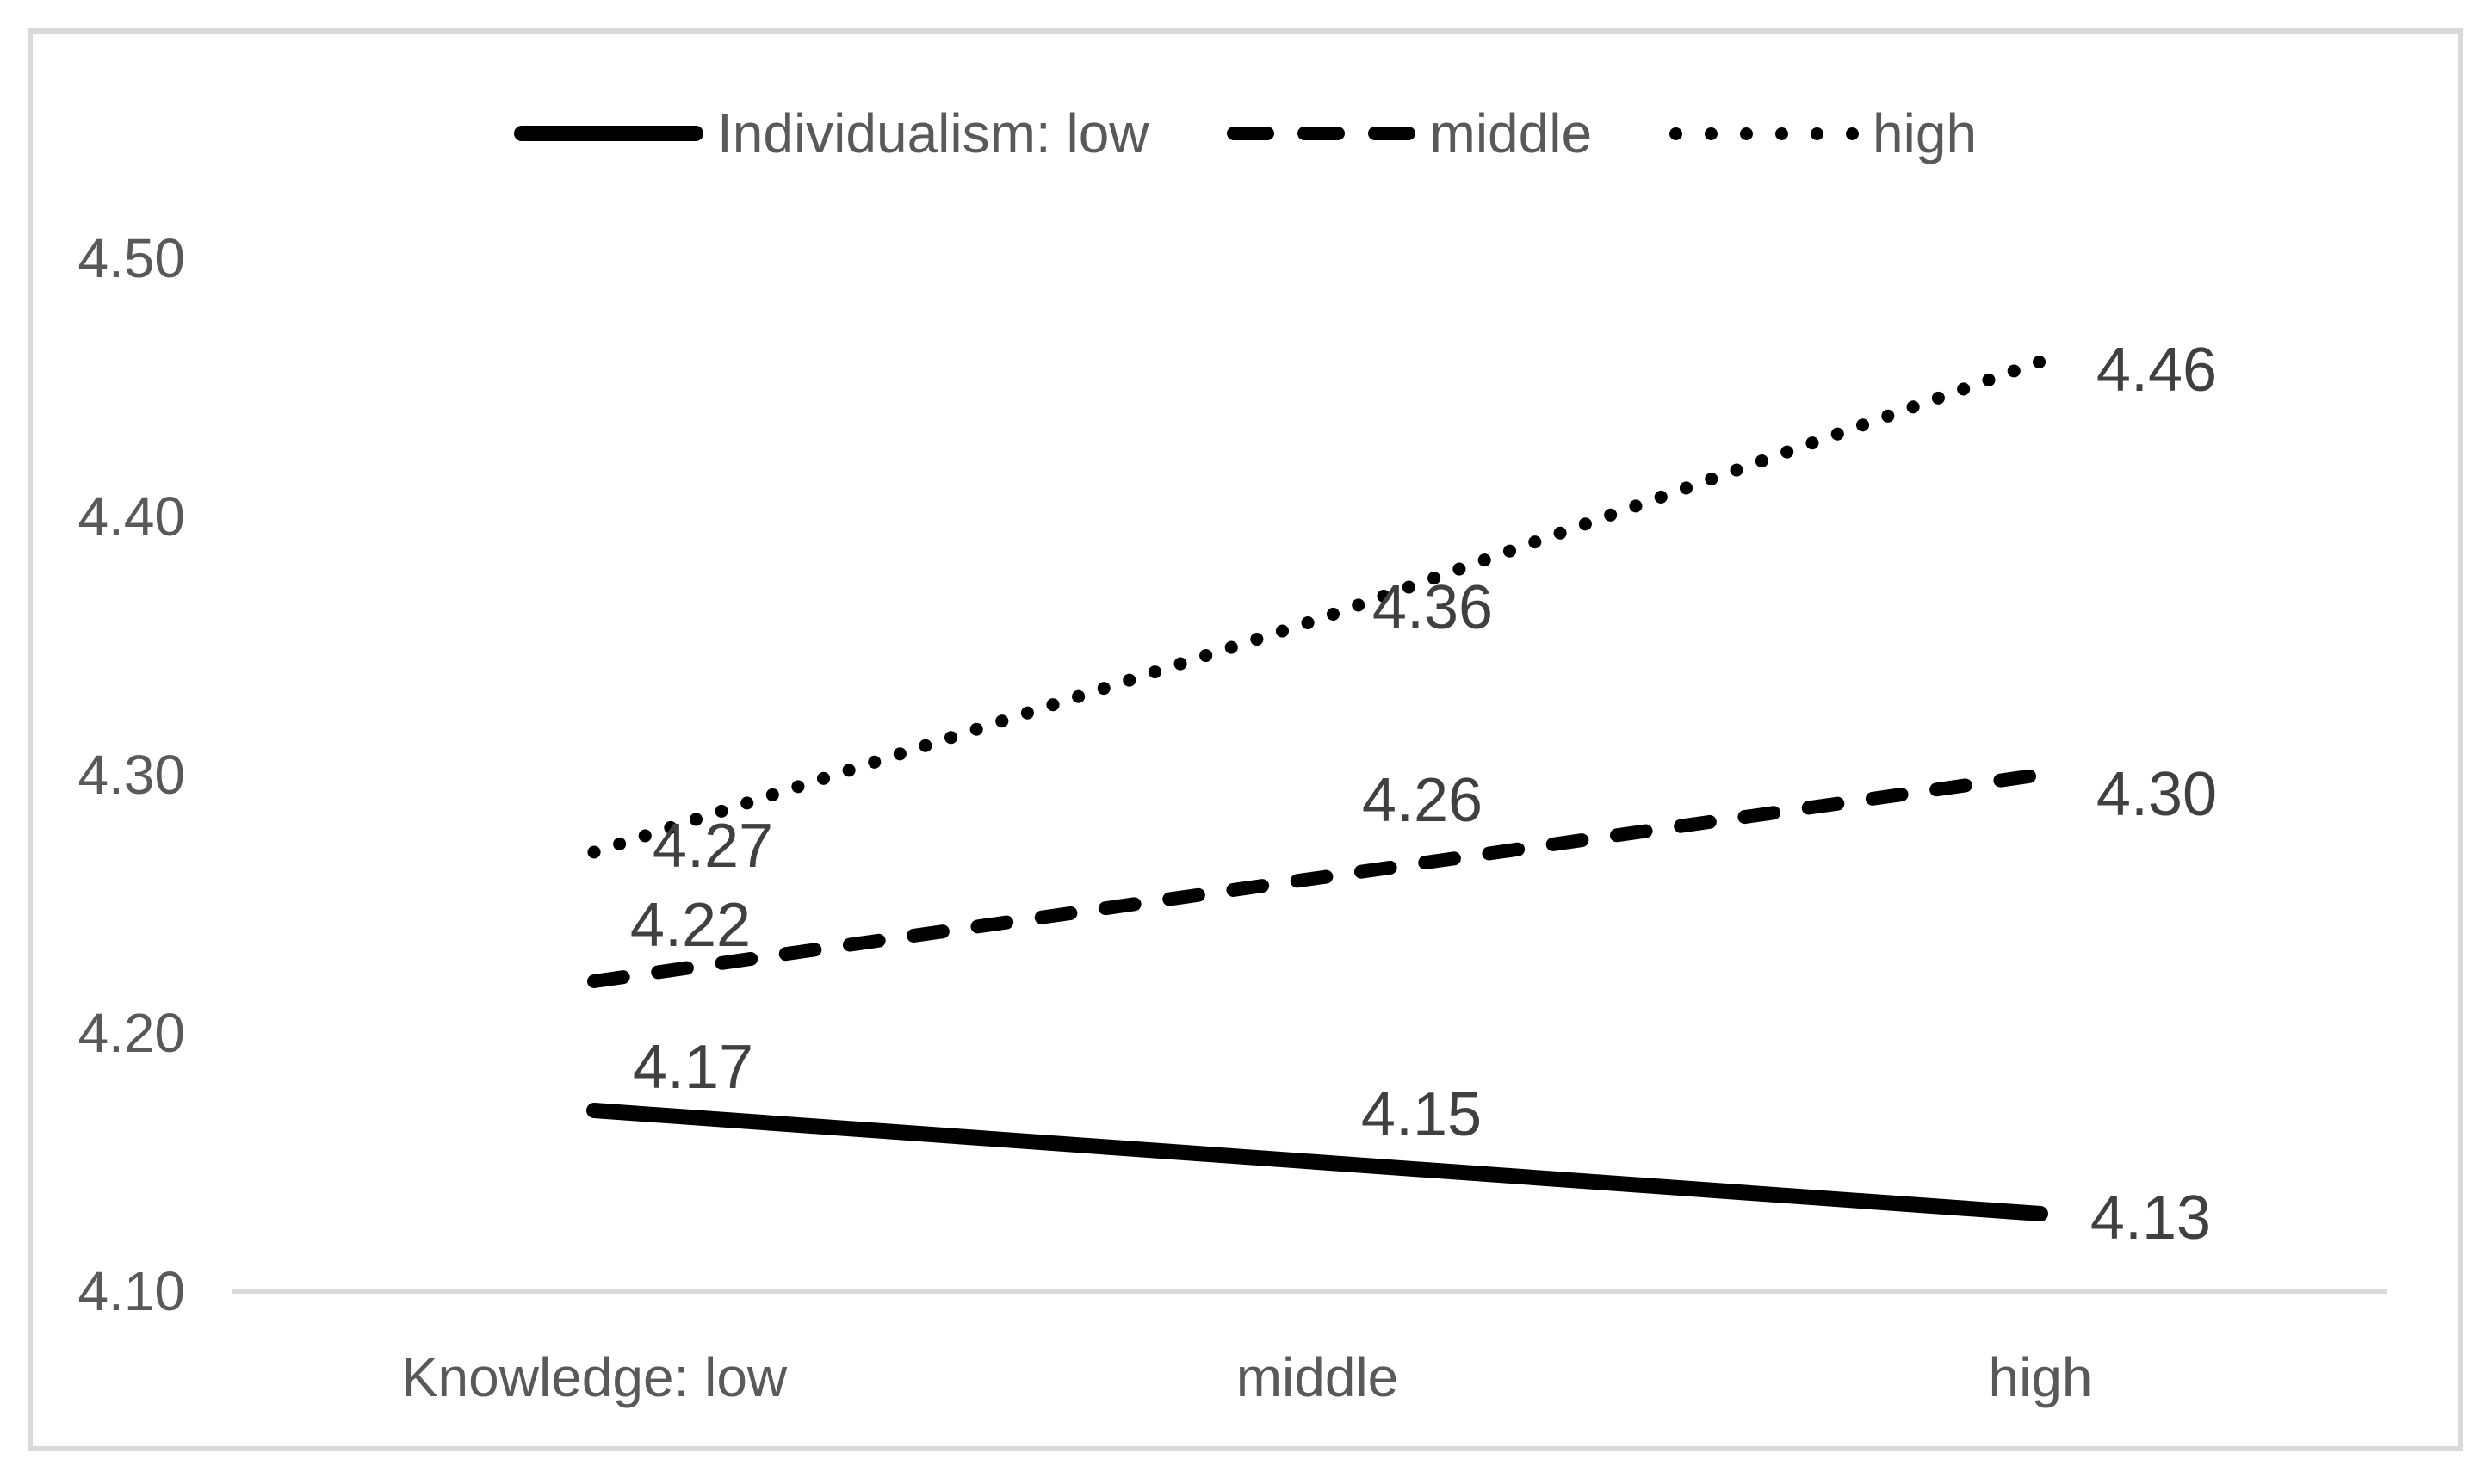 Image resolution: width=2489 pixels, height=1484 pixels. What do you see at coordinates (1422, 800) in the screenshot?
I see `data-label: 4.26` at bounding box center [1422, 800].